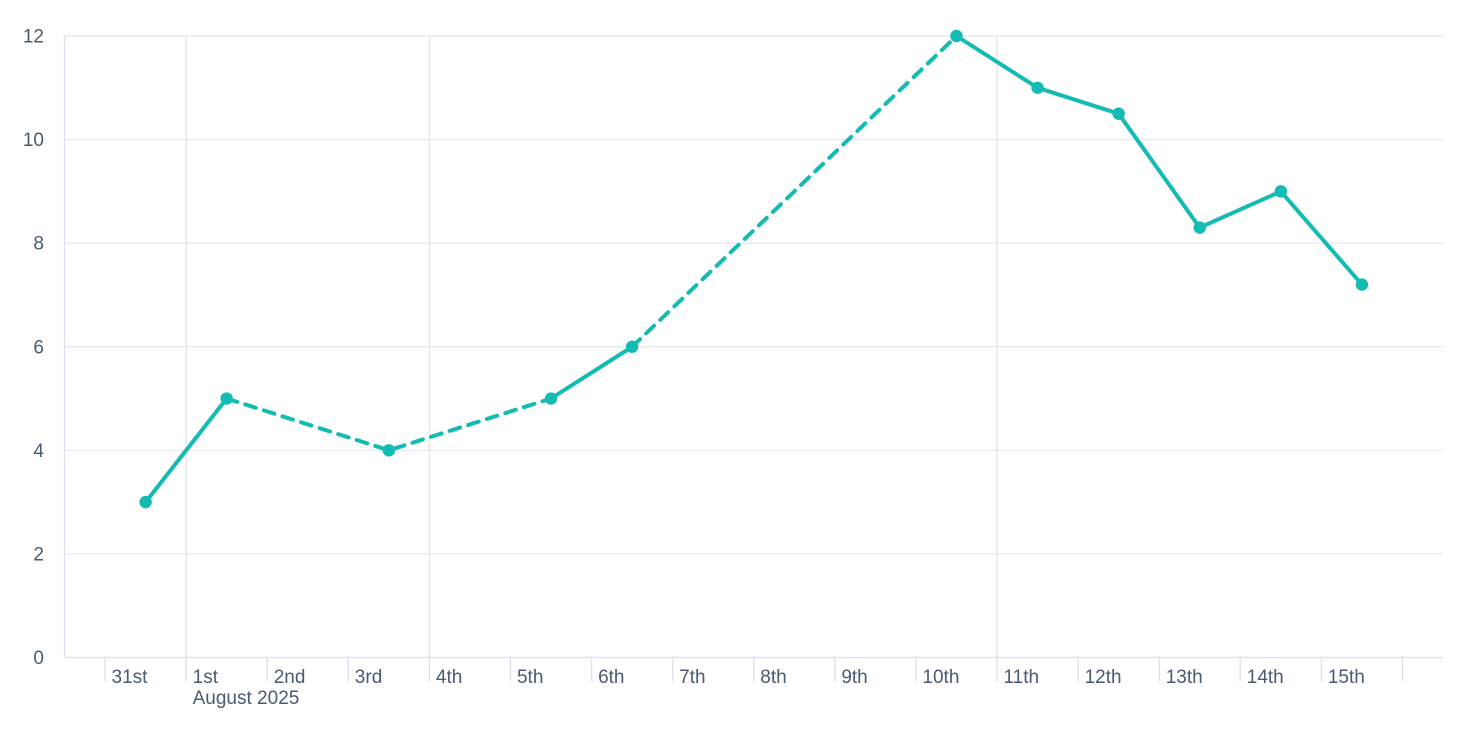  Describe the element at coordinates (38, 554) in the screenshot. I see `y-tick-label: 2` at that location.